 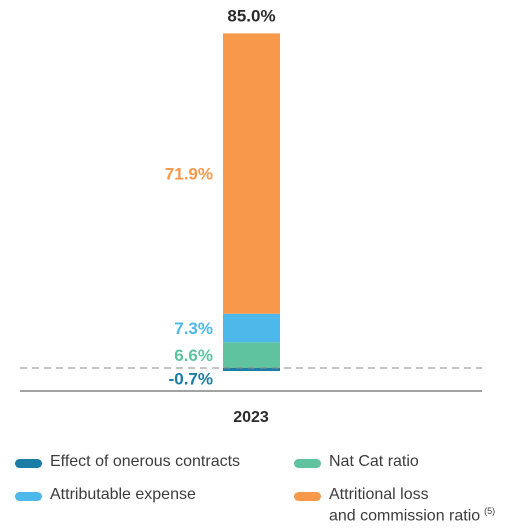 What do you see at coordinates (251, 417) in the screenshot?
I see `x-tick-label-2023: 2023` at bounding box center [251, 417].